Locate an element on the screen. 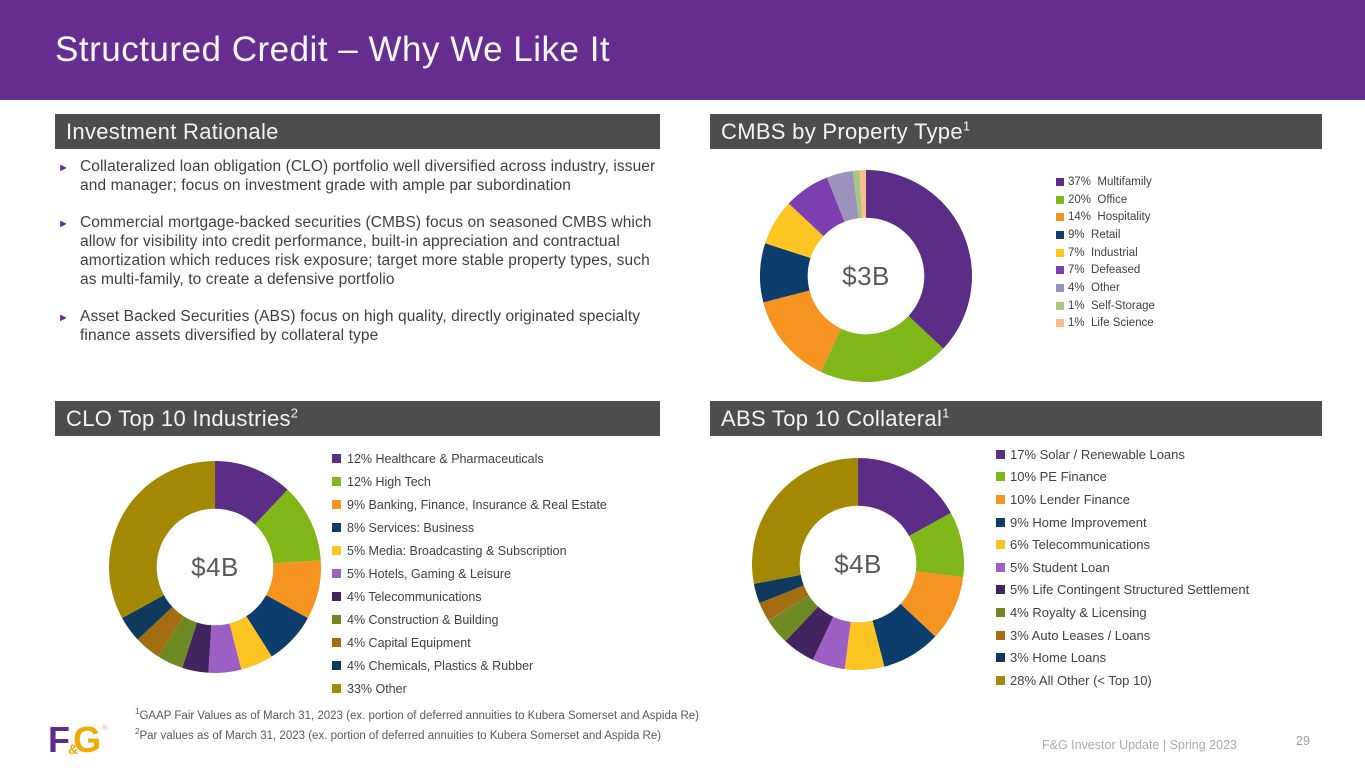 This screenshot has width=1365, height=768. section-header-investment-rationale: Investment Rationale is located at coordinates (357, 131).